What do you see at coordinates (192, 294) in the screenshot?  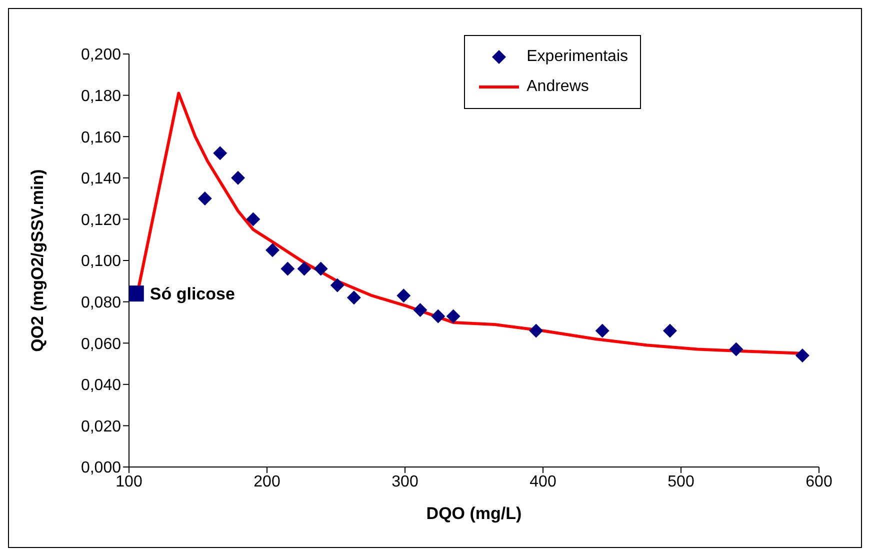 I see `annotation: Só glicose` at bounding box center [192, 294].